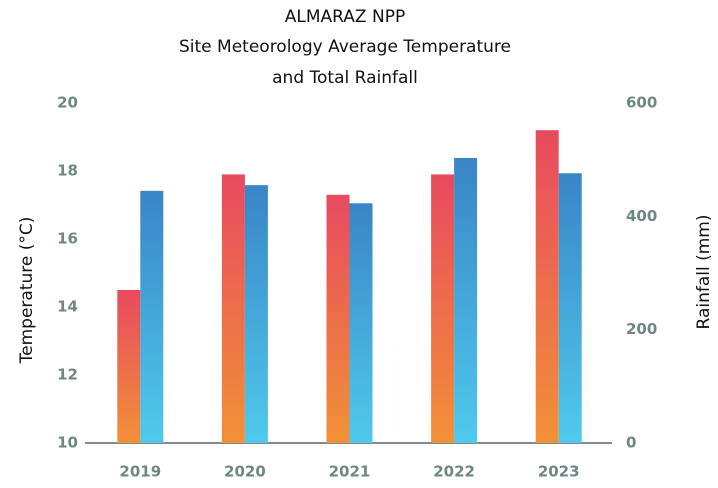 The width and height of the screenshot is (718, 488). I want to click on y2-tick-label: 600, so click(641, 103).